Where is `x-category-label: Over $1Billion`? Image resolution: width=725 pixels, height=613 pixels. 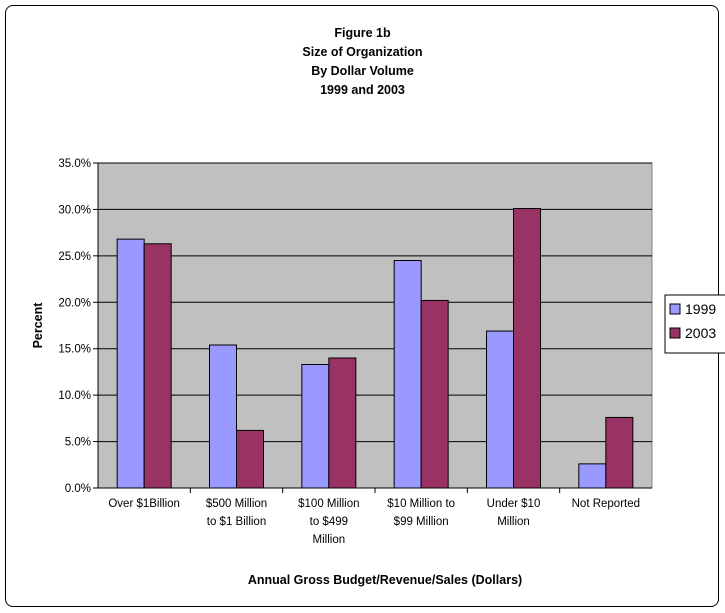
x-category-label: Over $1Billion is located at coordinates (144, 504).